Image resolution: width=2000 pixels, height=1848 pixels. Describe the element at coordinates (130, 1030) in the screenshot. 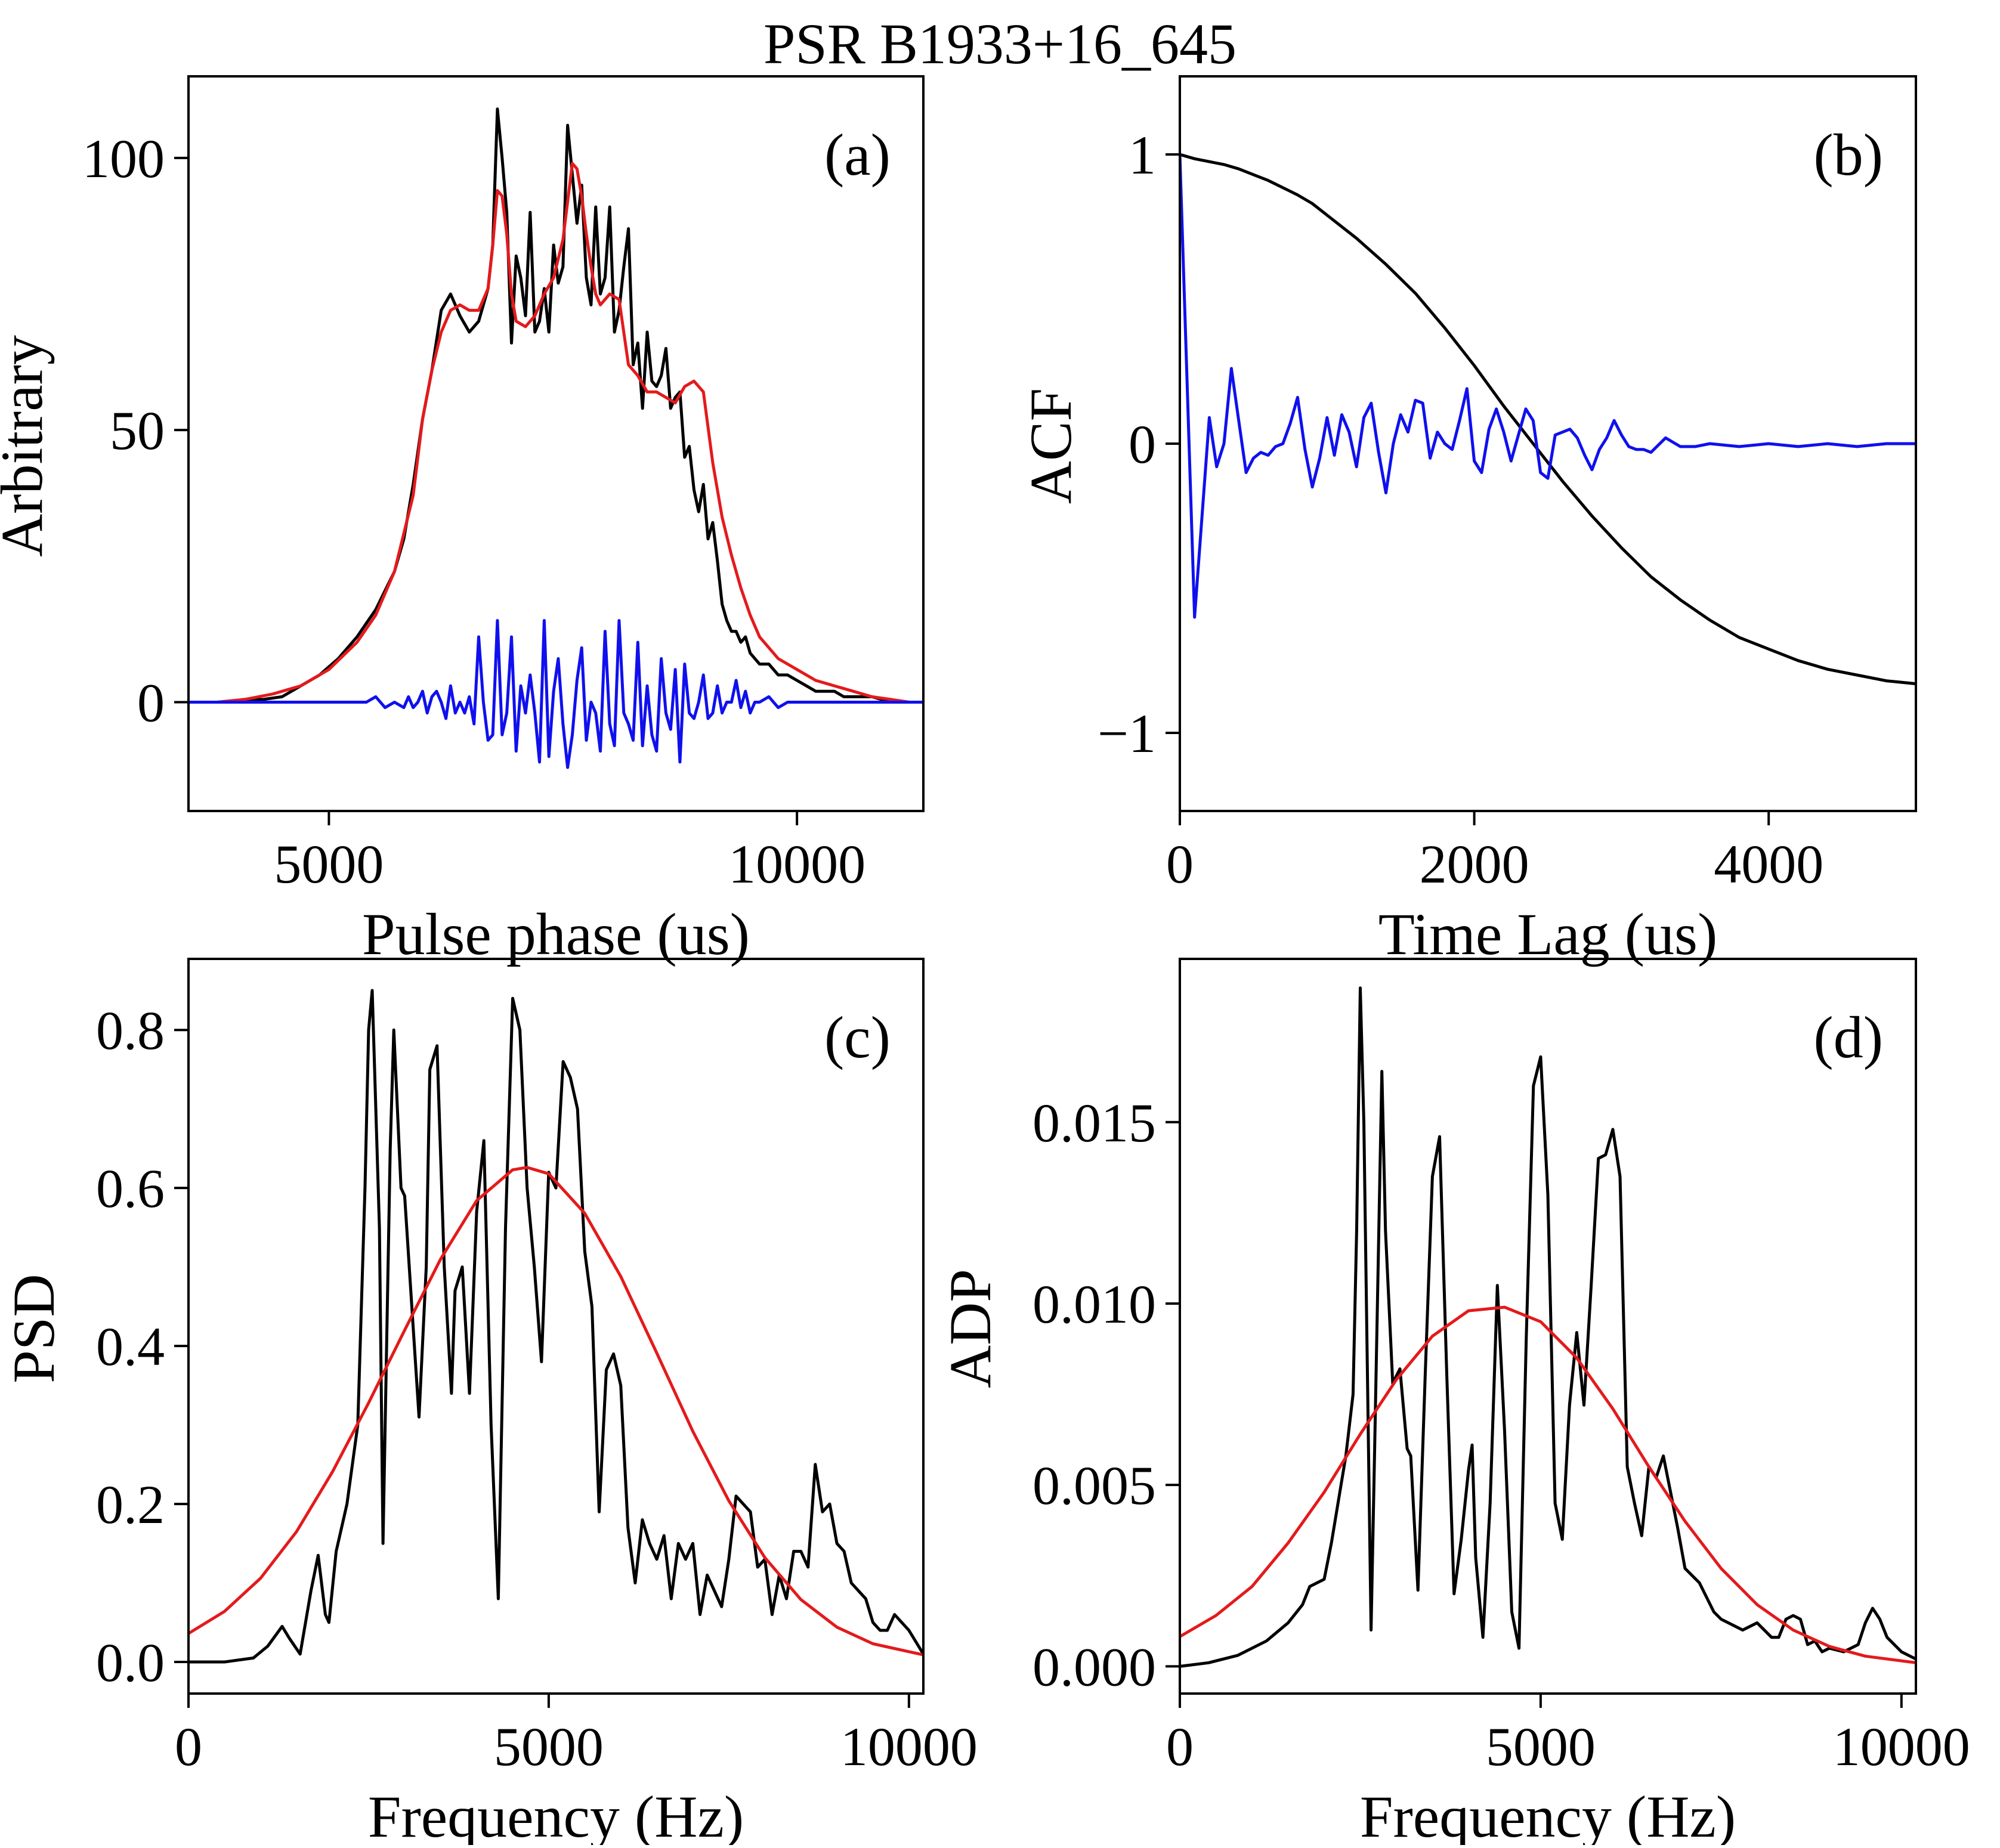

I see `y-tick-label: 0.8` at that location.